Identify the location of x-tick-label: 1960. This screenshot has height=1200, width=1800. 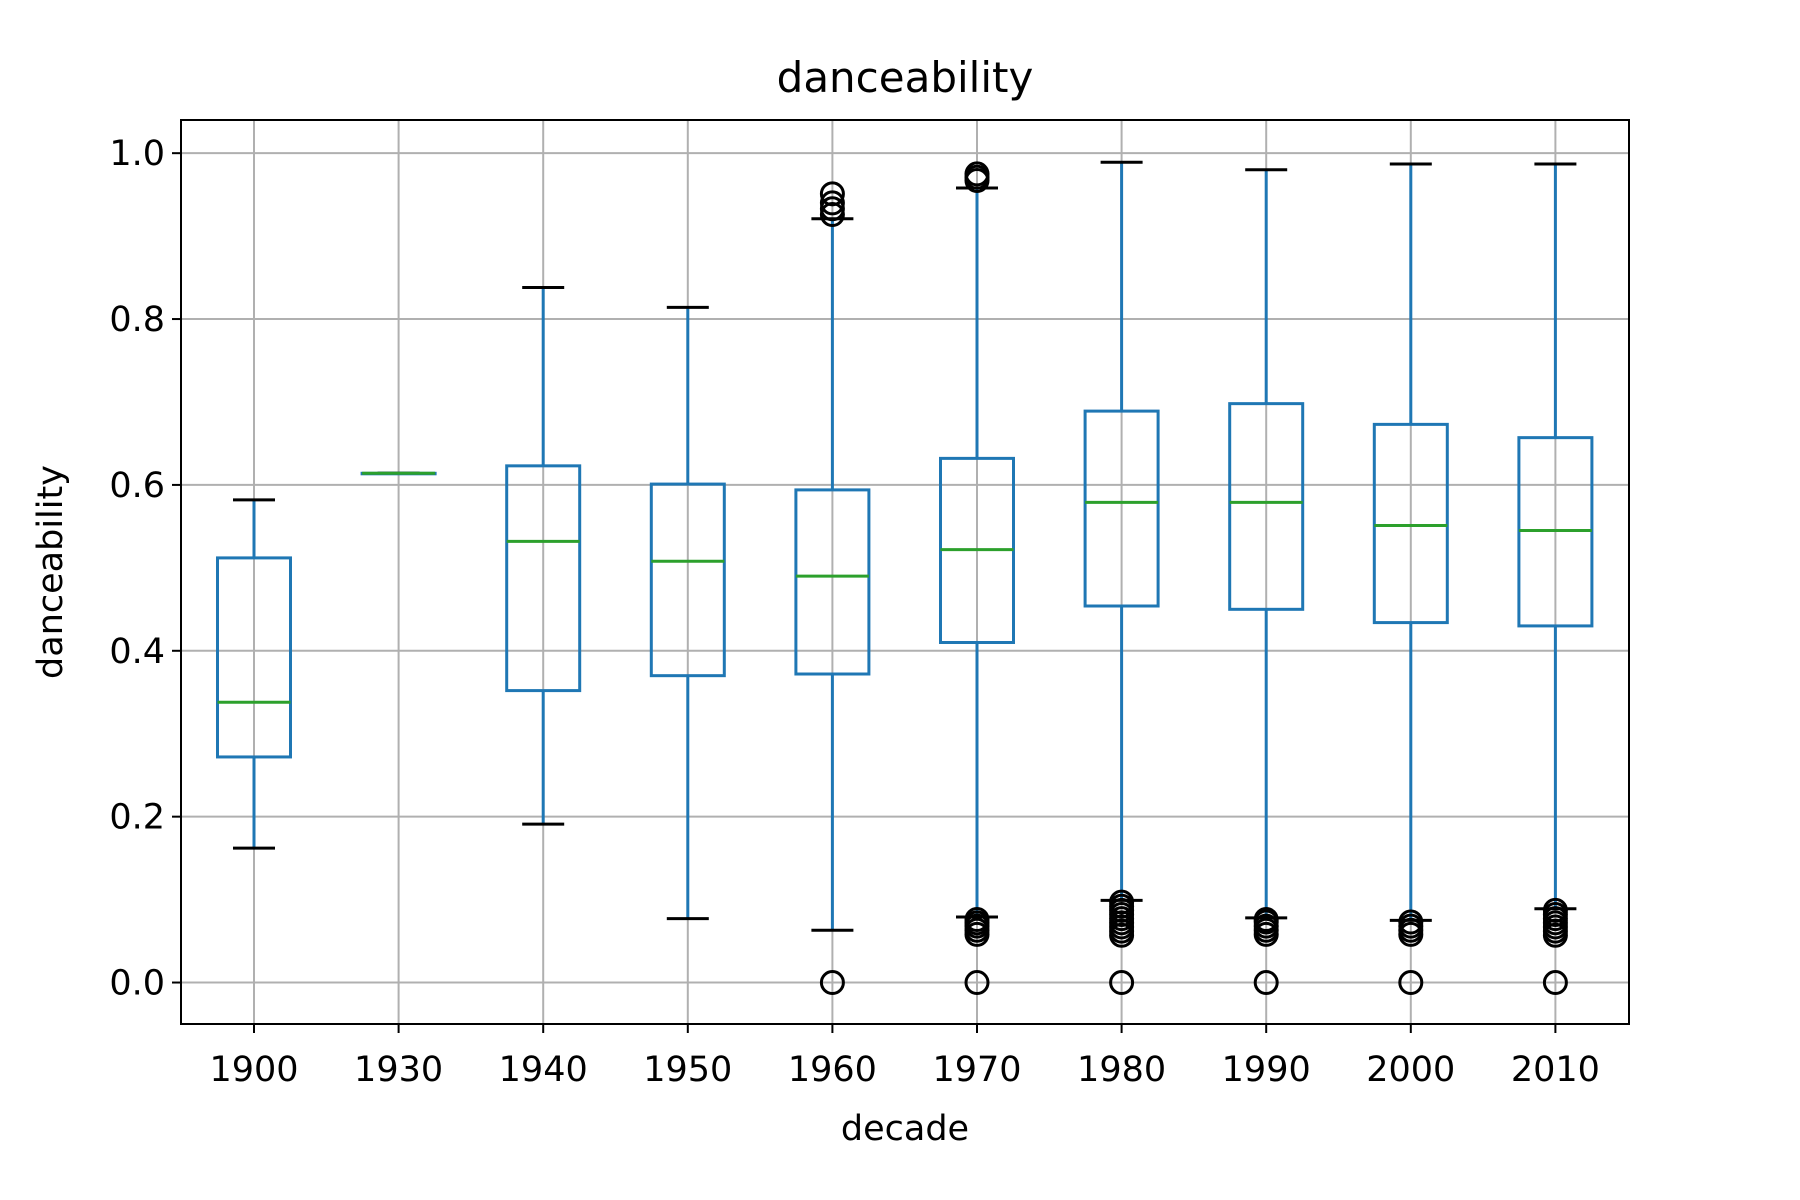
(832, 1070).